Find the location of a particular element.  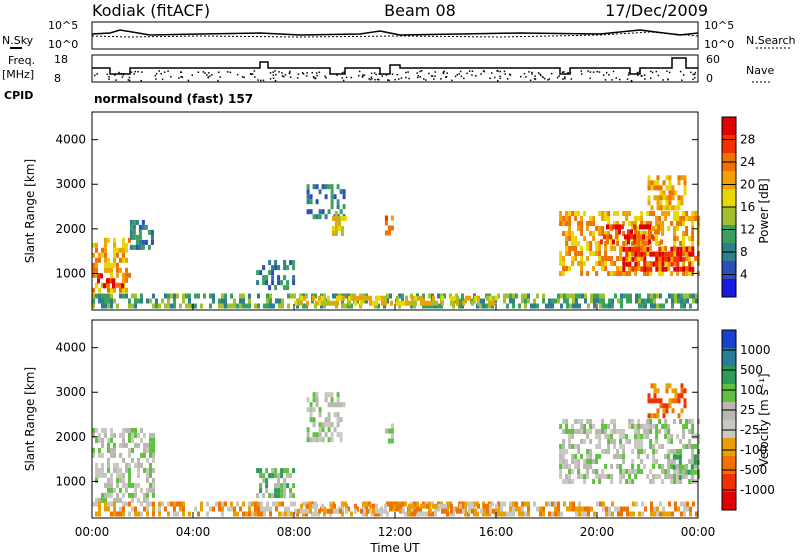

colorbar-segment is located at coordinates (729, 198).